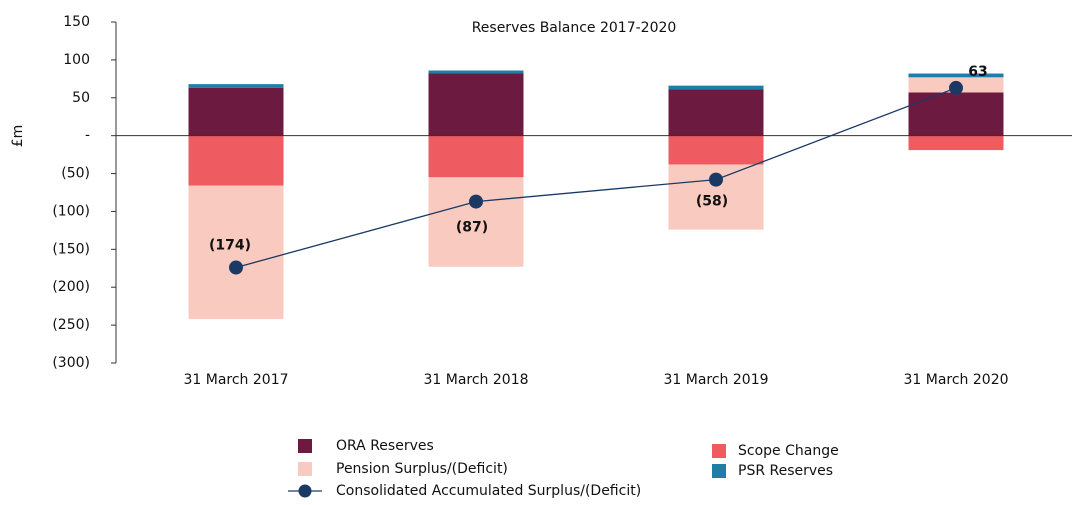  Describe the element at coordinates (87, 136) in the screenshot. I see `y-tick-label: -` at that location.